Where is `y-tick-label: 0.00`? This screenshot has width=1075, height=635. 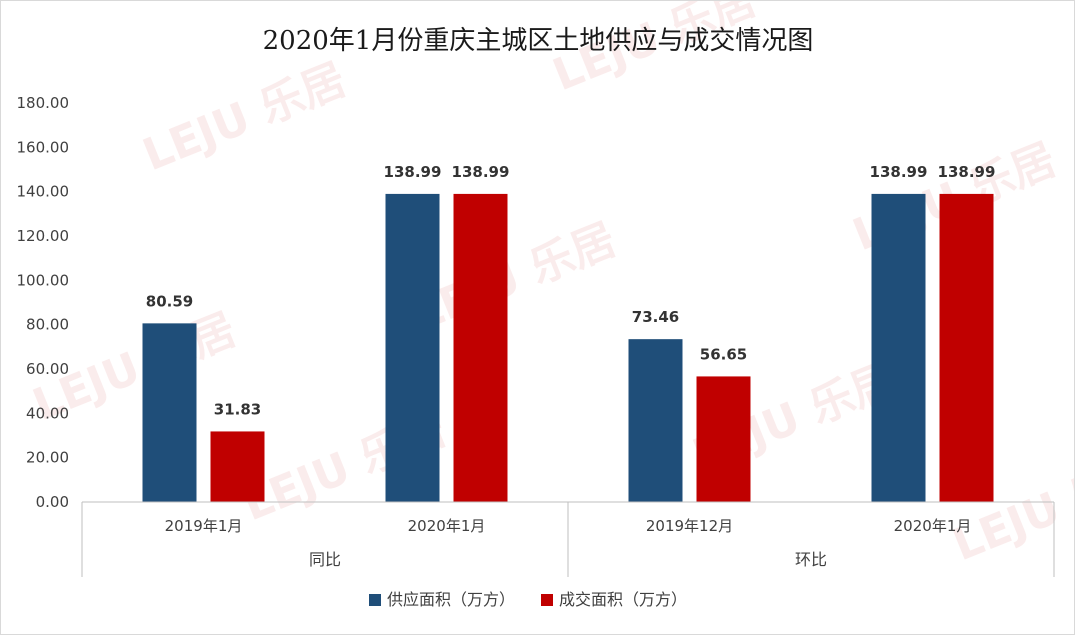 y-tick-label: 0.00 is located at coordinates (52, 502).